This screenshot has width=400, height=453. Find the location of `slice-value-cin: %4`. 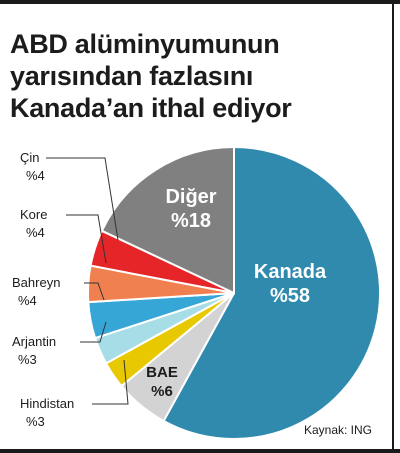

slice-value-cin: %4 is located at coordinates (35, 175).